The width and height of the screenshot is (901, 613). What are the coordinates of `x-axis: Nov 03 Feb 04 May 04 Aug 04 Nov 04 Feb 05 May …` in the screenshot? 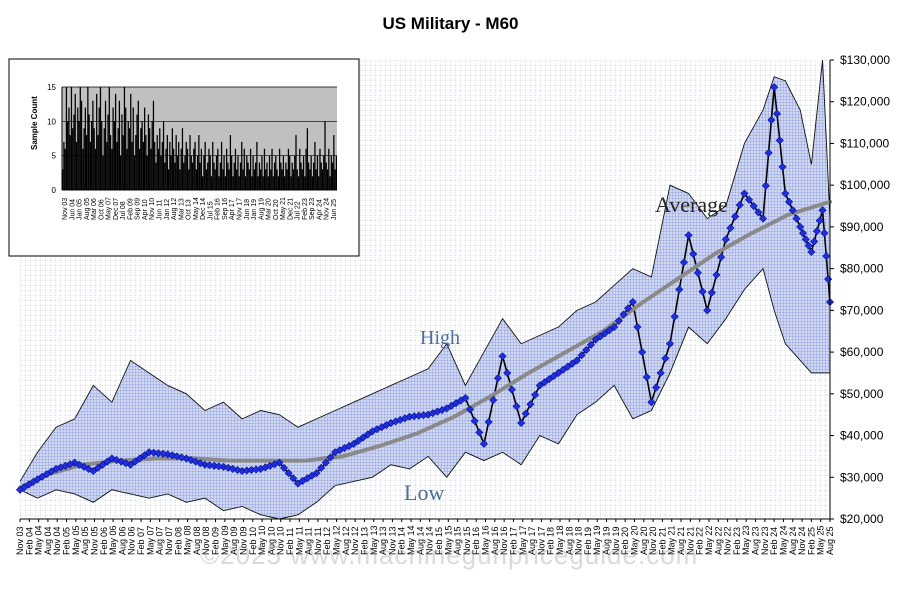 It's located at (425, 536).